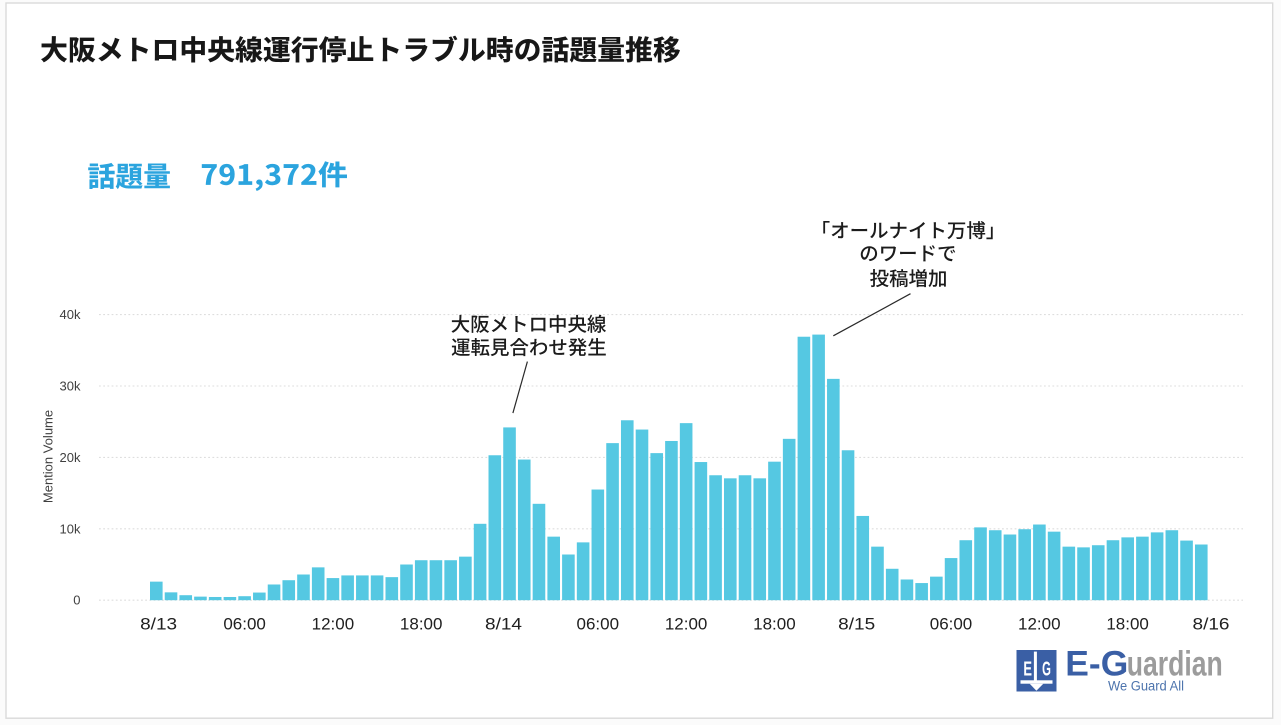 This screenshot has width=1281, height=725. I want to click on svg-text: 20k, so click(70, 457).